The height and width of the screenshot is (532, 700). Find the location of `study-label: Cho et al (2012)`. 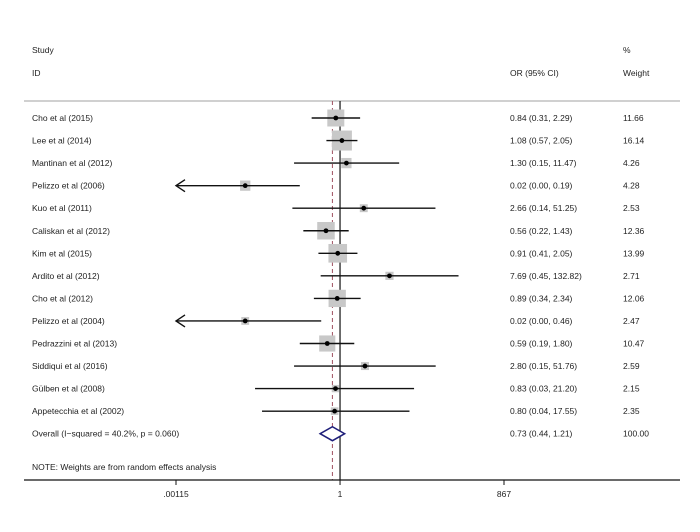

study-label: Cho et al (2012) is located at coordinates (62, 298).